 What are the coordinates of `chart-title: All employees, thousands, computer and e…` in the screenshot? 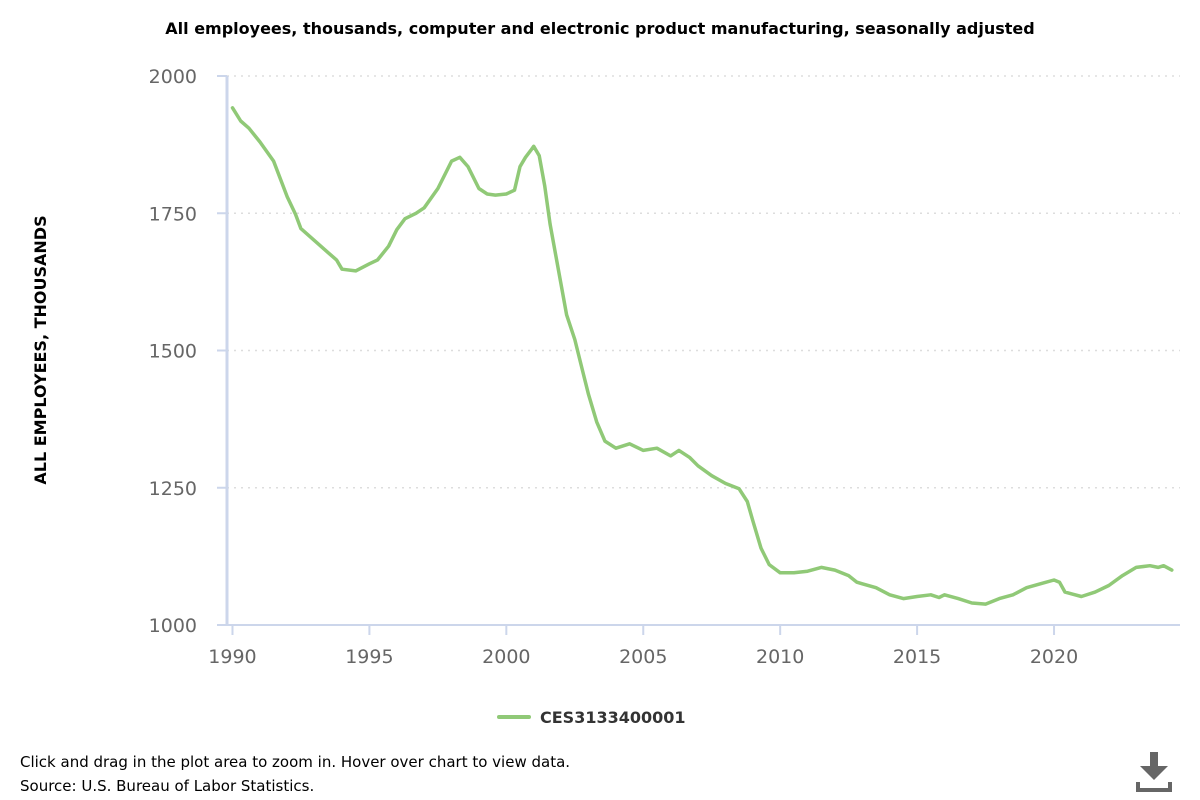 It's located at (599, 28).